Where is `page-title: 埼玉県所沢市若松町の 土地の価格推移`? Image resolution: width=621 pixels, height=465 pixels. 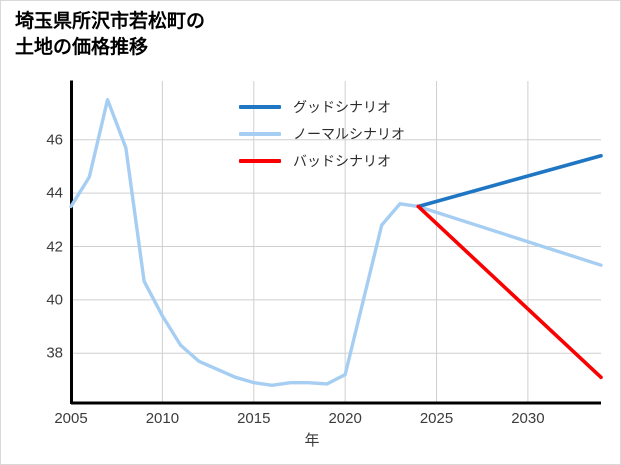
page-title: 埼玉県所沢市若松町の 土地の価格推移 is located at coordinates (110, 34).